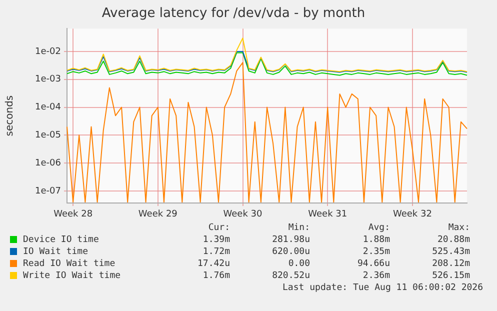 This screenshot has height=311, width=497. What do you see at coordinates (48, 51) in the screenshot?
I see `y-tick-label: 1e-02` at bounding box center [48, 51].